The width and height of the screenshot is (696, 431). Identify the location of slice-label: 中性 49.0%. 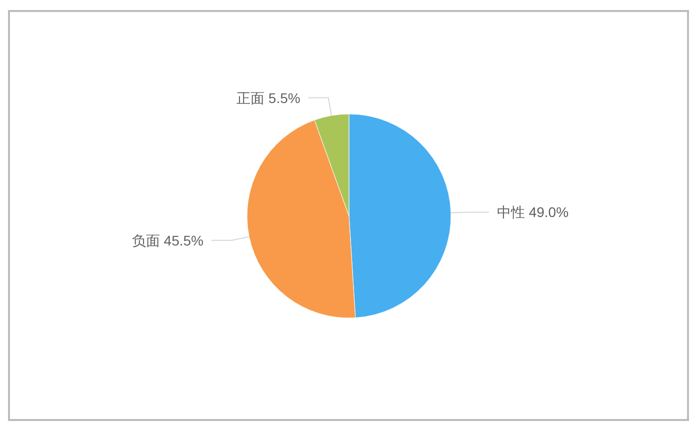
(532, 212).